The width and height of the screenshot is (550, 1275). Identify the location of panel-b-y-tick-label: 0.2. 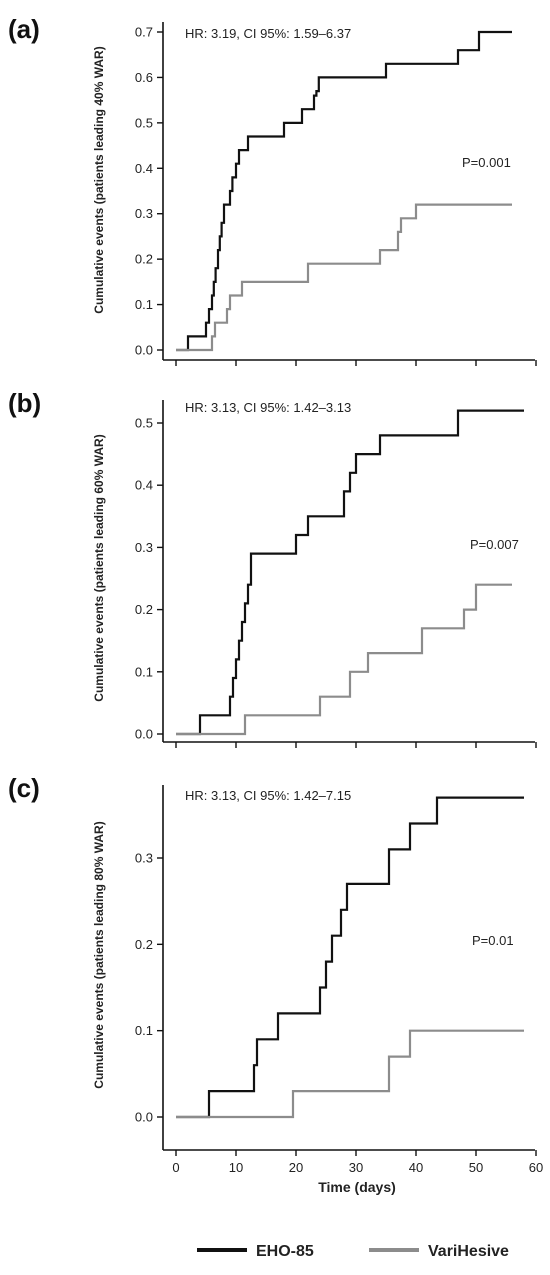
(144, 609).